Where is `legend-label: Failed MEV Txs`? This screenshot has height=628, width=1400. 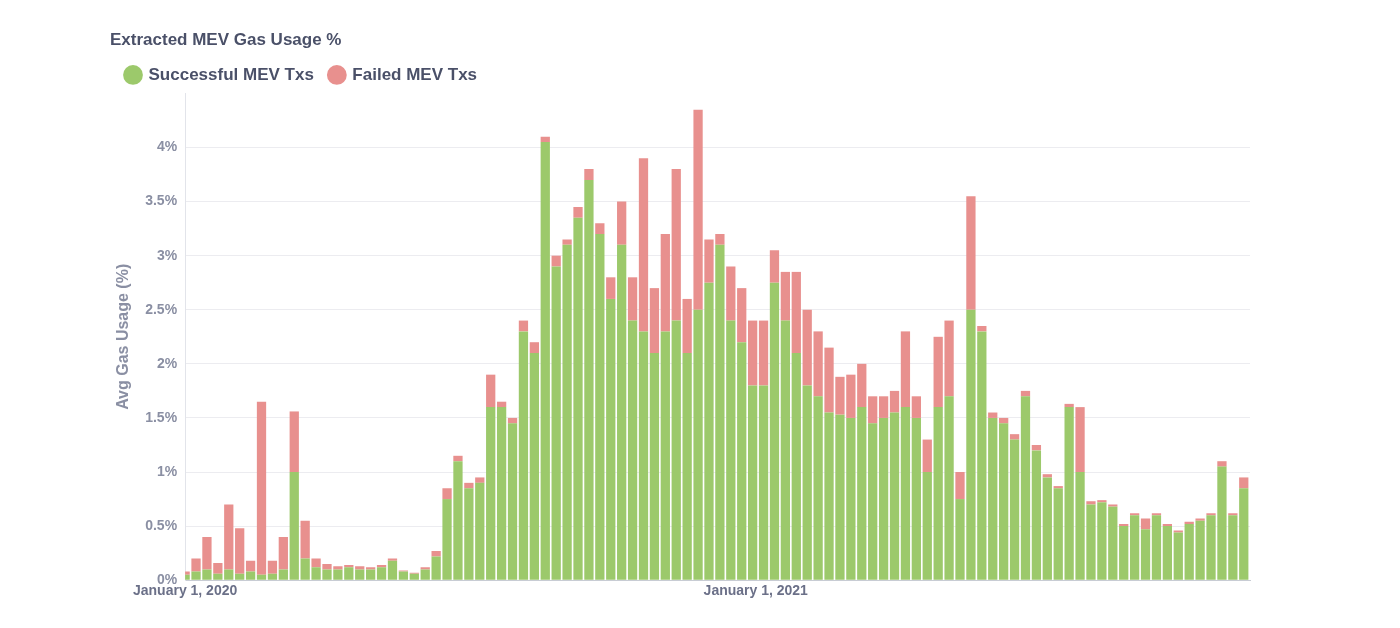
legend-label: Failed MEV Txs is located at coordinates (415, 74).